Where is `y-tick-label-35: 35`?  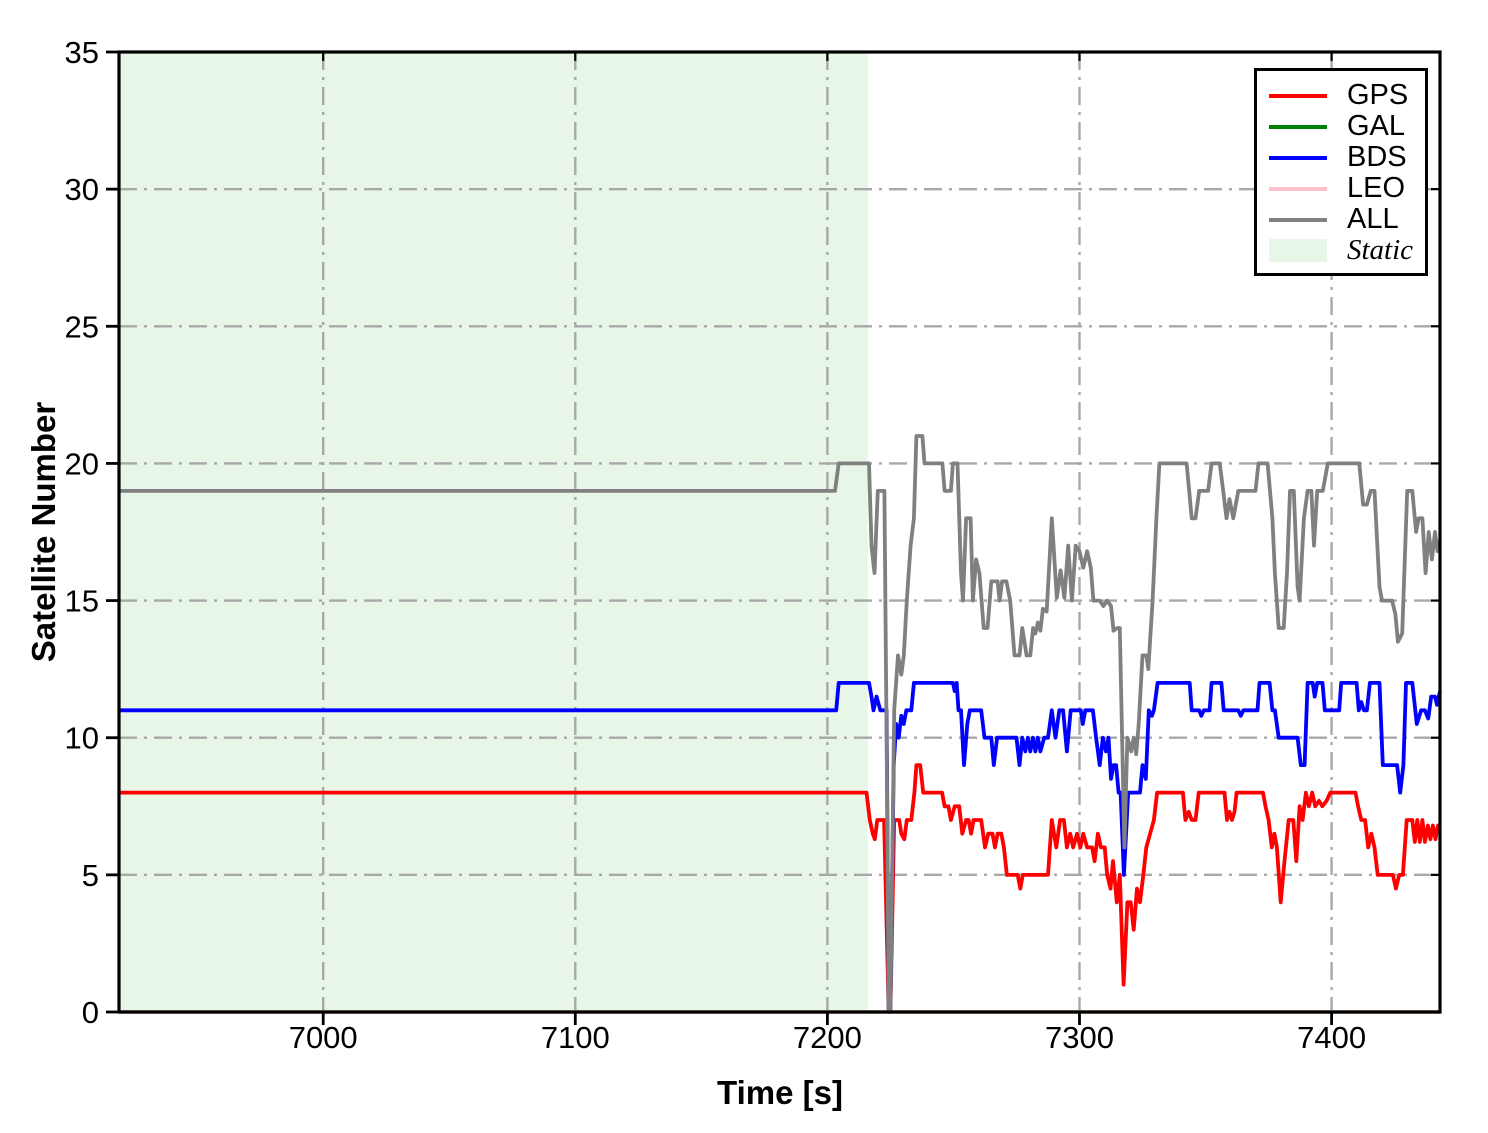 y-tick-label-35: 35 is located at coordinates (82, 52).